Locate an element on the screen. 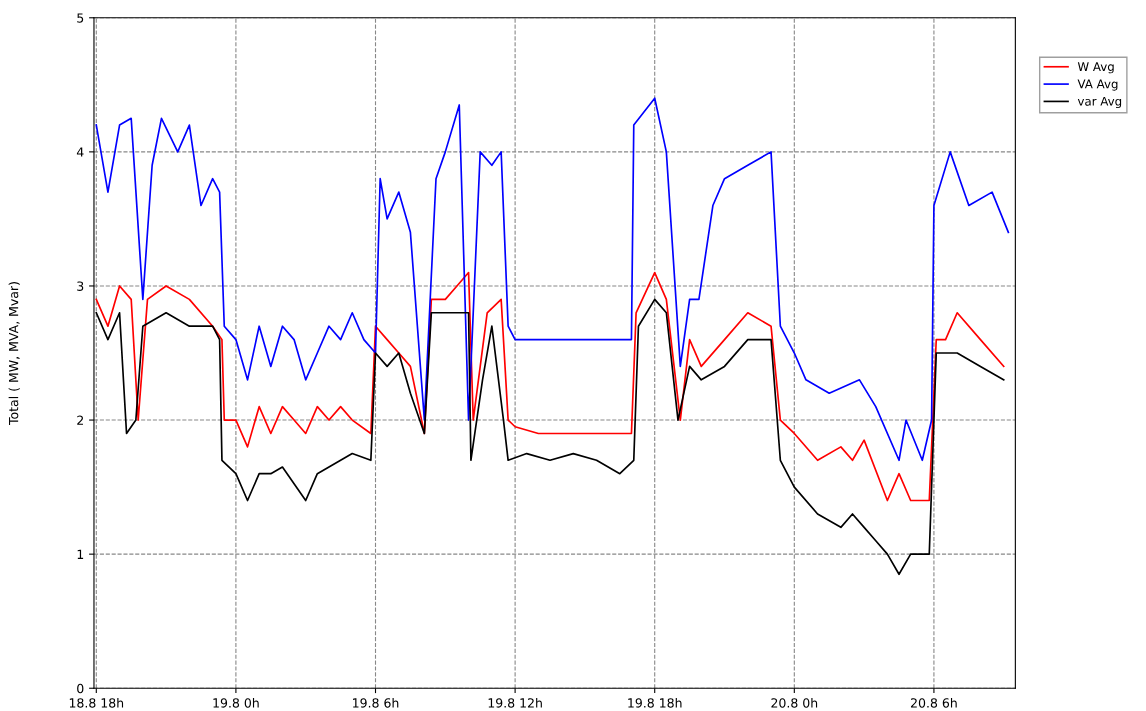  legend-label: VA Avg is located at coordinates (1097, 85).